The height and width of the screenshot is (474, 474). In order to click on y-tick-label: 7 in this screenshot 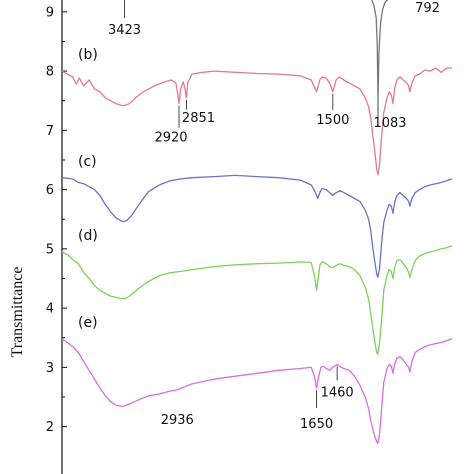, I will do `click(50, 131)`.